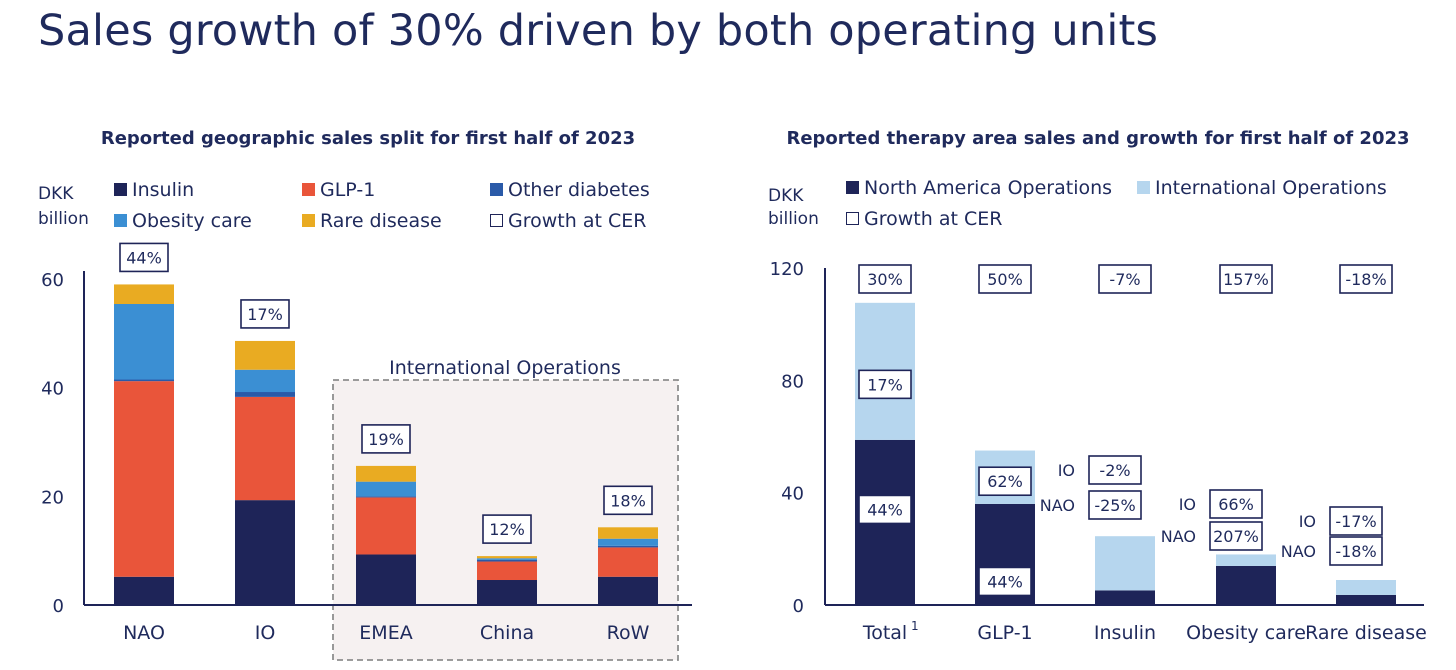  What do you see at coordinates (120, 189) in the screenshot?
I see `left-legend-swatch-insulin` at bounding box center [120, 189].